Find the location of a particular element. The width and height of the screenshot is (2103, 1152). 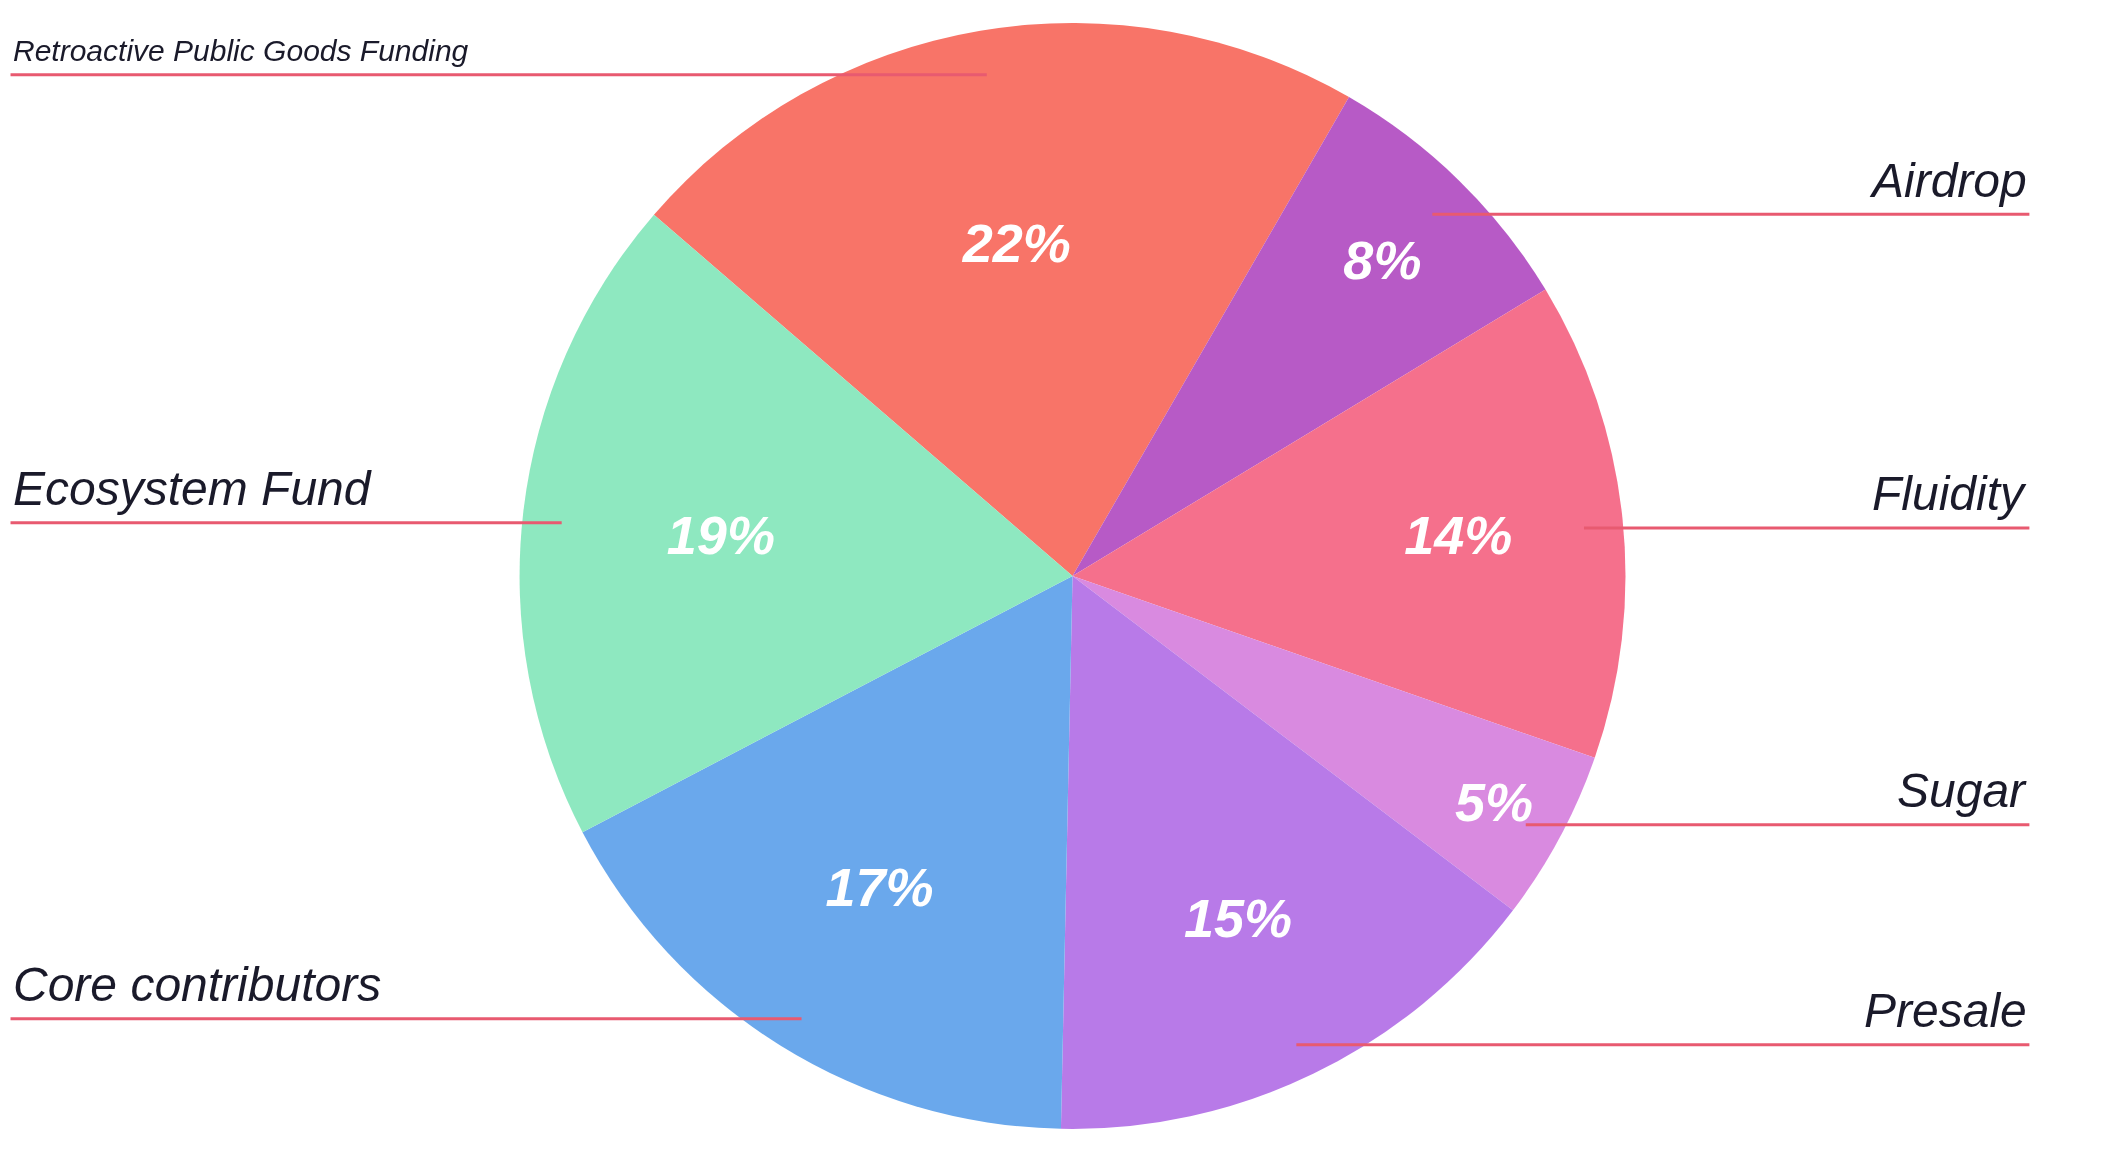

data-label: 8% is located at coordinates (1382, 259).